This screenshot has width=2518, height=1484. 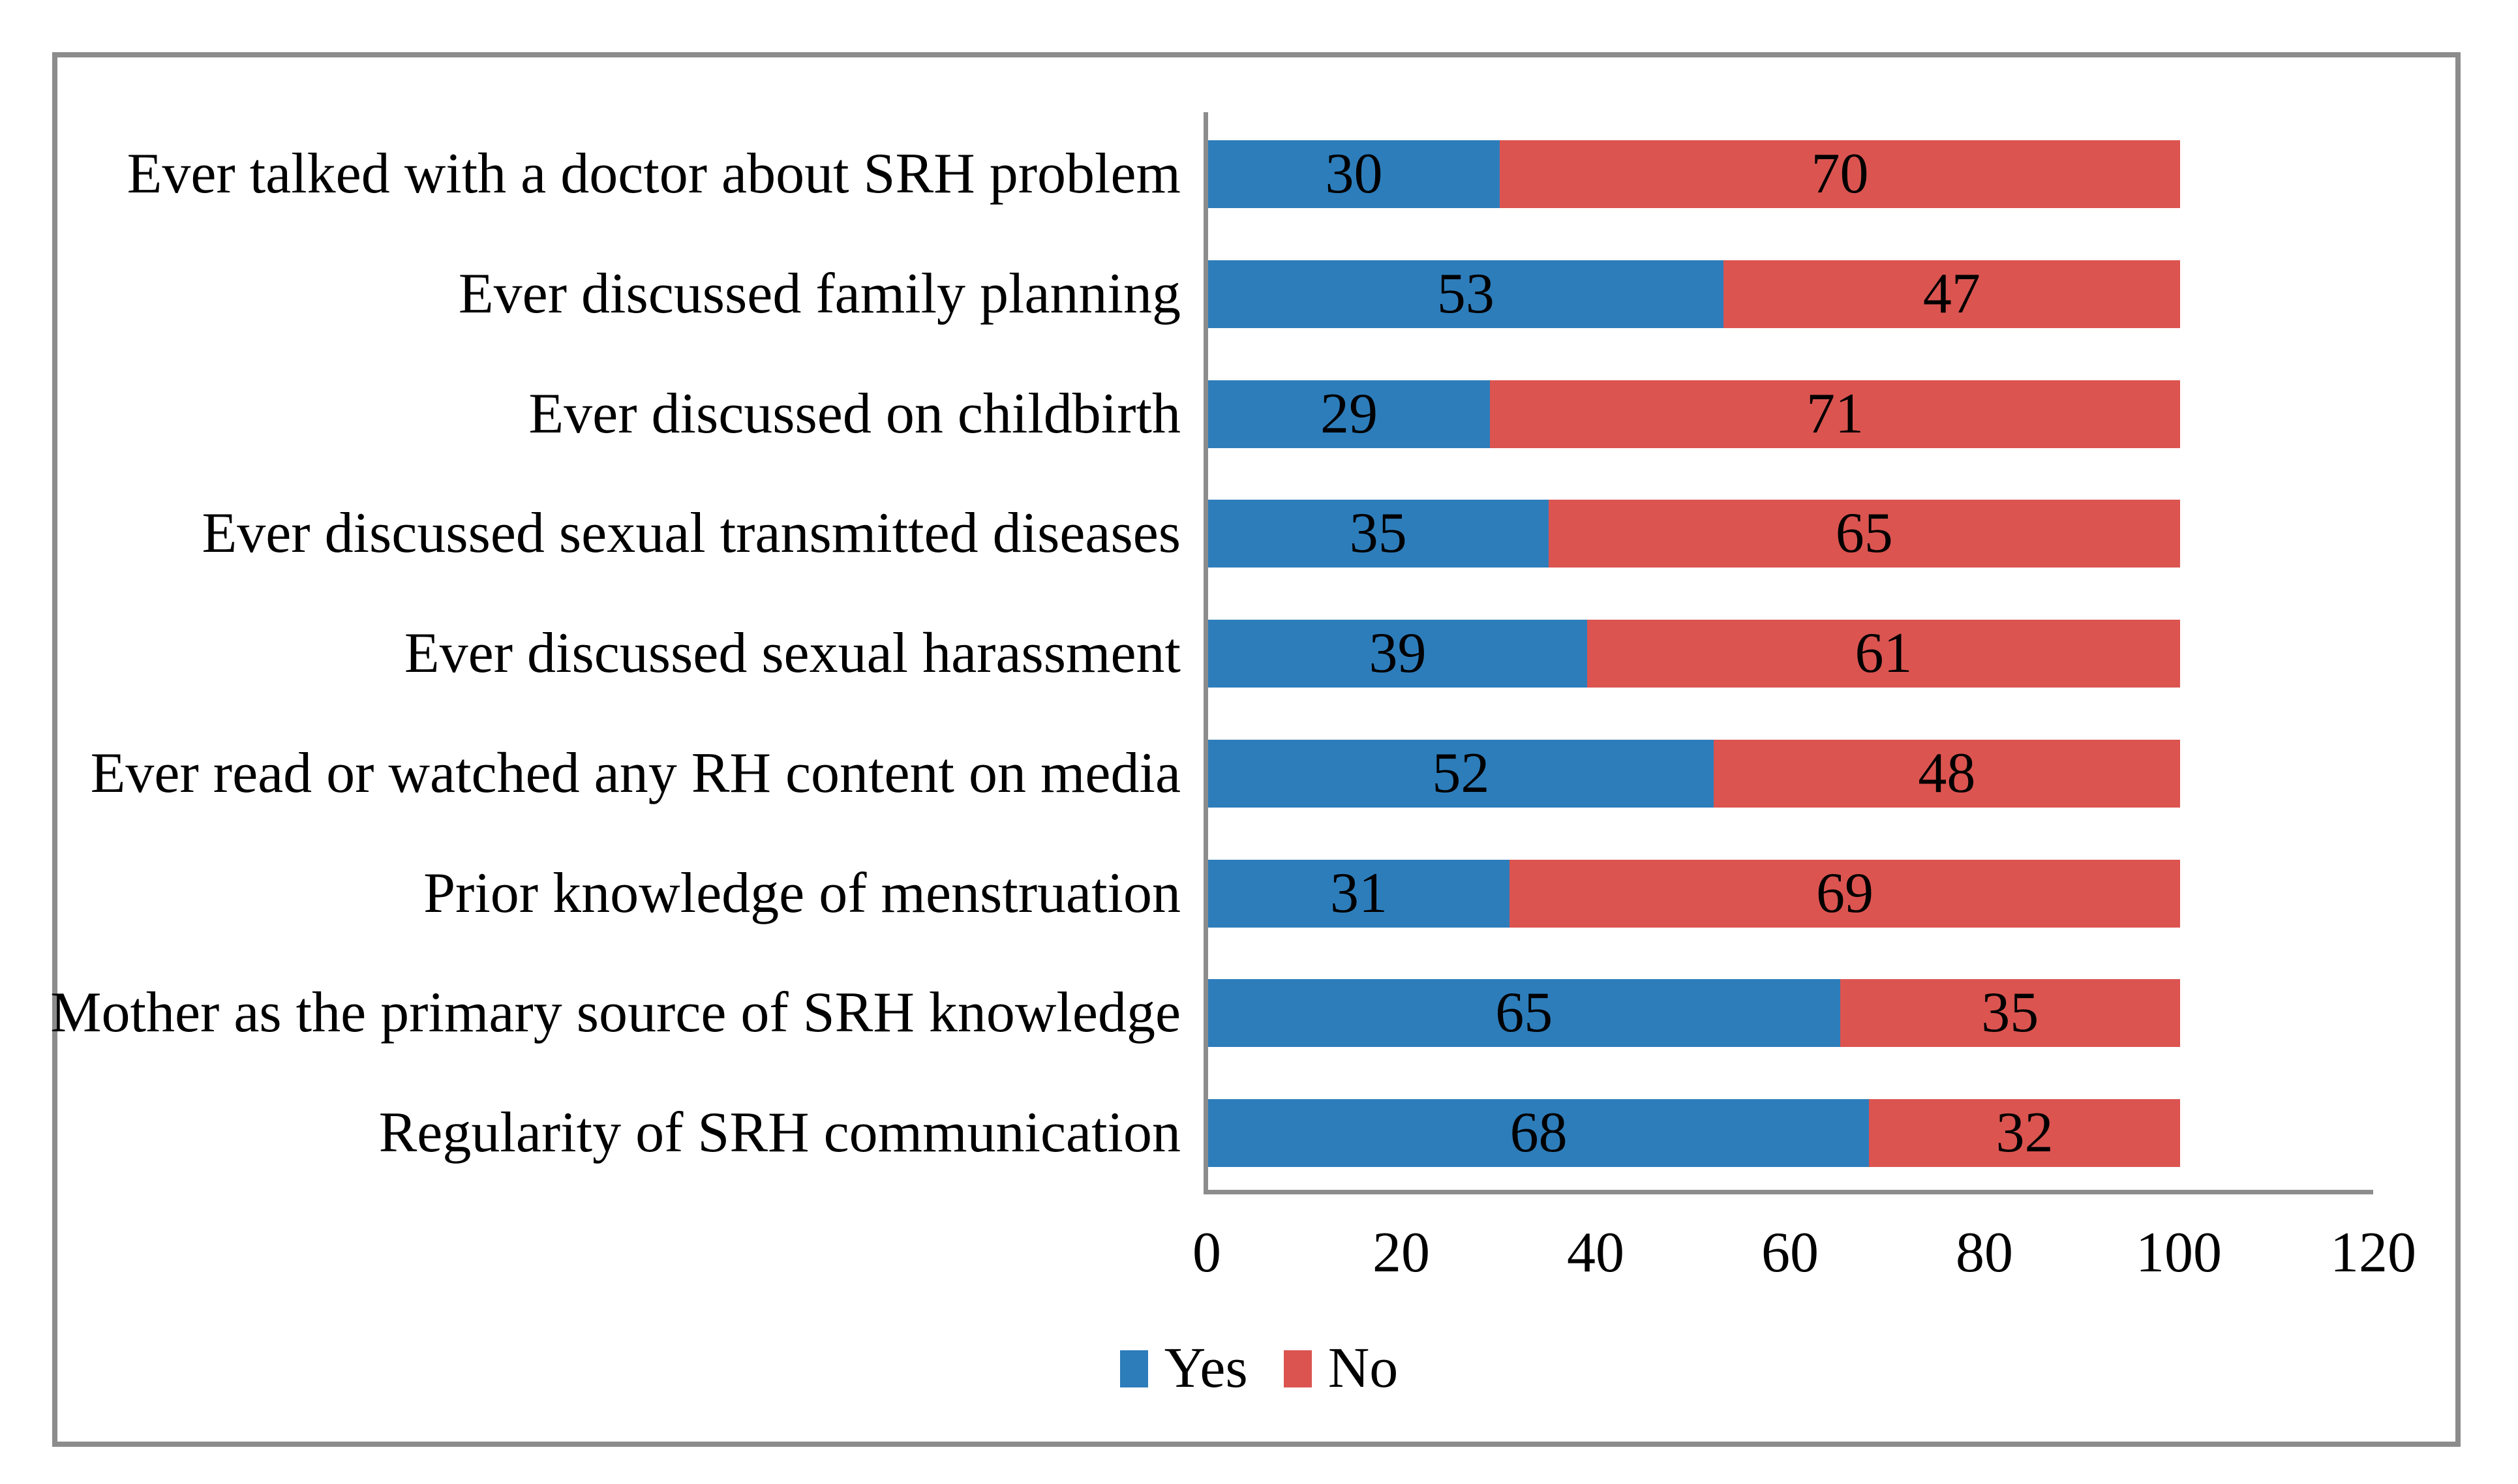 I want to click on bar-segment-no: 61, so click(x=1883, y=654).